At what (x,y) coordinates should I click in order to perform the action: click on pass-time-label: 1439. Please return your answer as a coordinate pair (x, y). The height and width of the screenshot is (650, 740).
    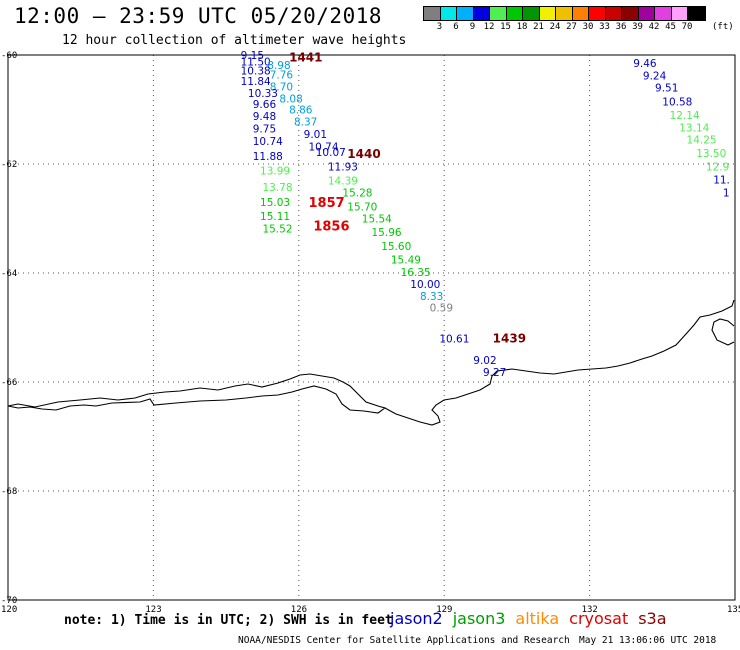
    Looking at the image, I should click on (509, 338).